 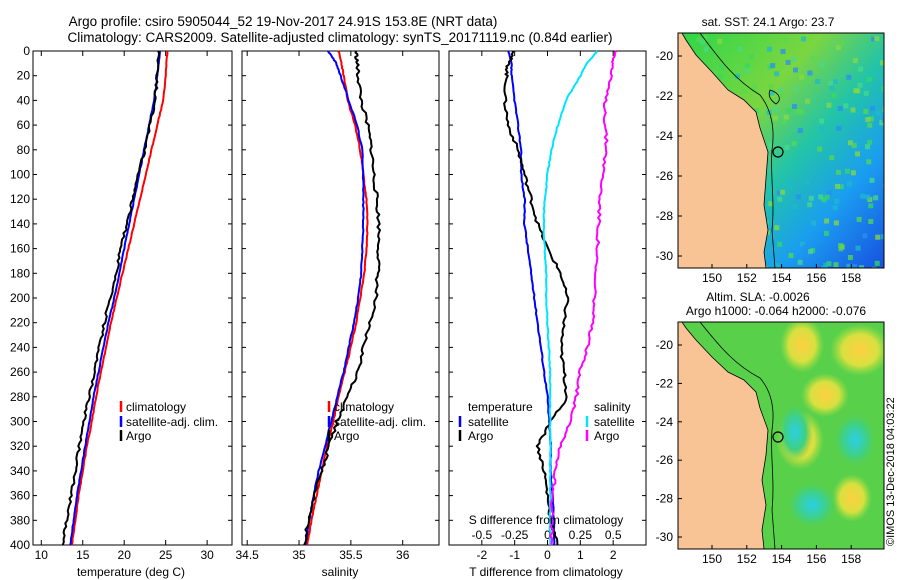 What do you see at coordinates (20, 520) in the screenshot?
I see `depth-tick-label: 380` at bounding box center [20, 520].